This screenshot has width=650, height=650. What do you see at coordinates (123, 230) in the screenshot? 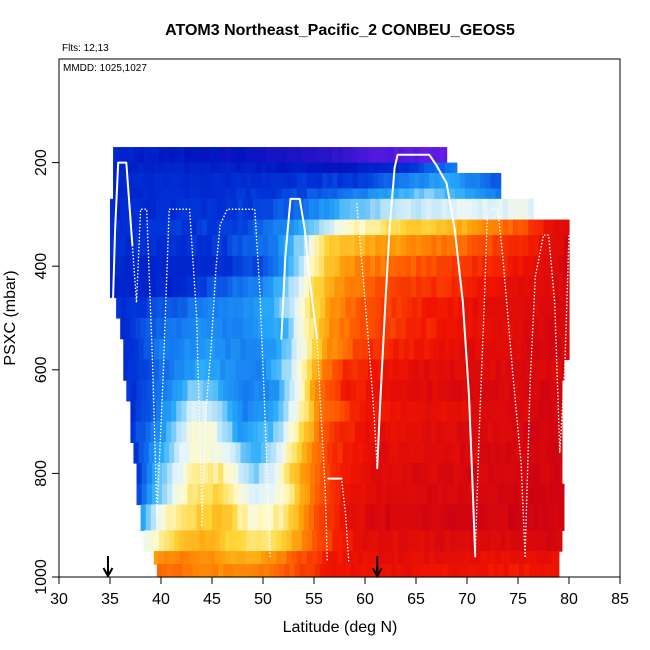
I see `flight-track-solid` at bounding box center [123, 230].